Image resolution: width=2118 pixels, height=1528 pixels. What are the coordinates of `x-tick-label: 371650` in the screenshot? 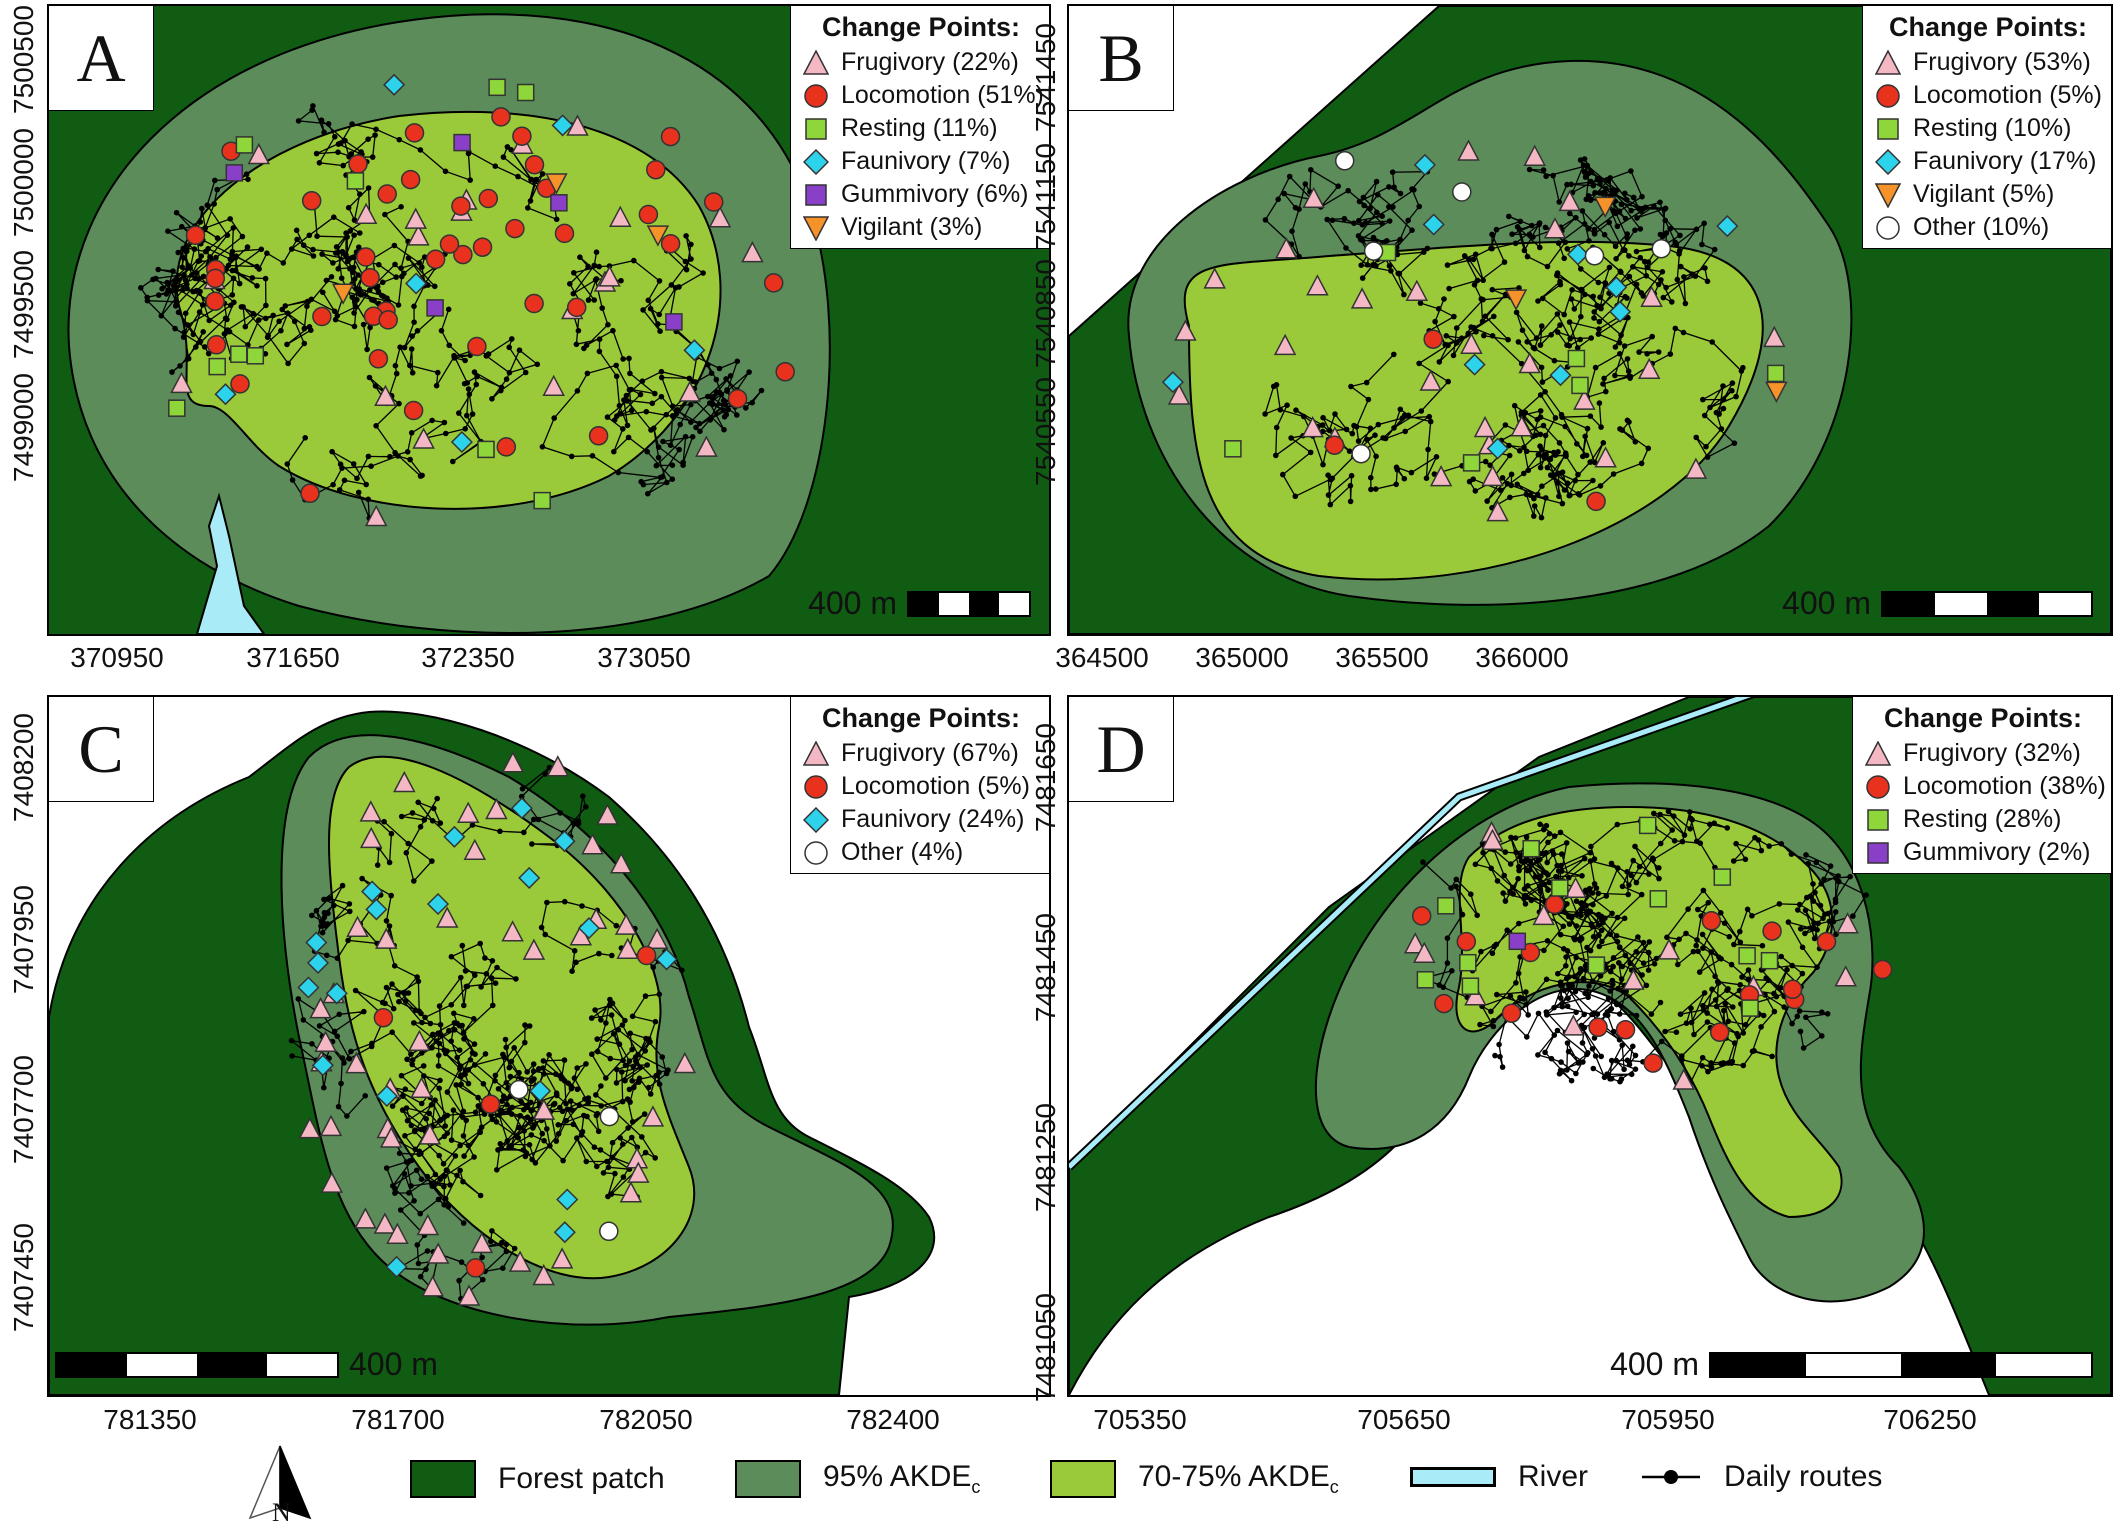 It's located at (293, 657).